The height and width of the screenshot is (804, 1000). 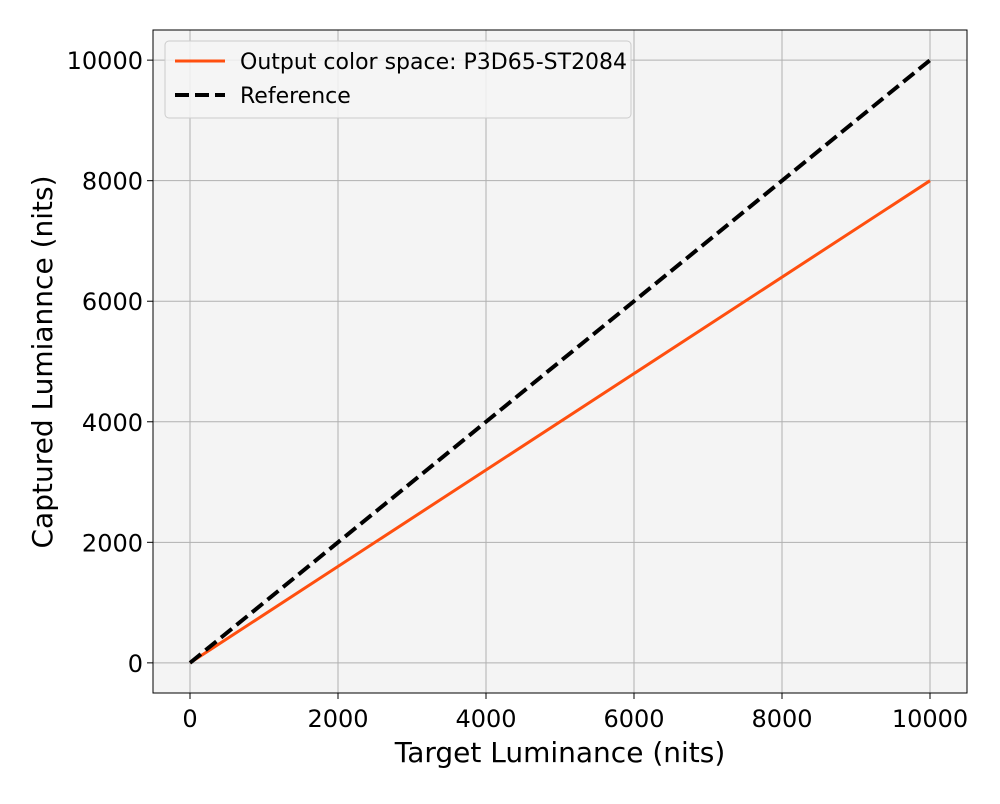 I want to click on y-tick-label: 6000, so click(x=112, y=302).